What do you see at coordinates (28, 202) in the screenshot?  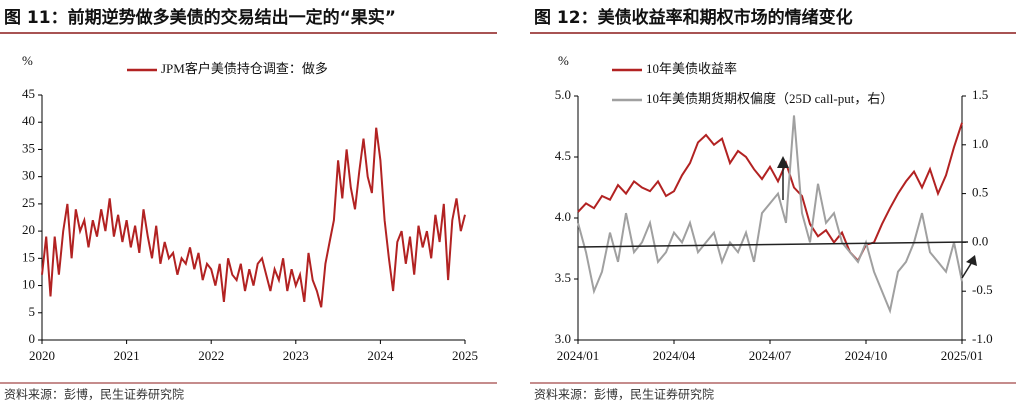 I see `y-tick-label: 25` at bounding box center [28, 202].